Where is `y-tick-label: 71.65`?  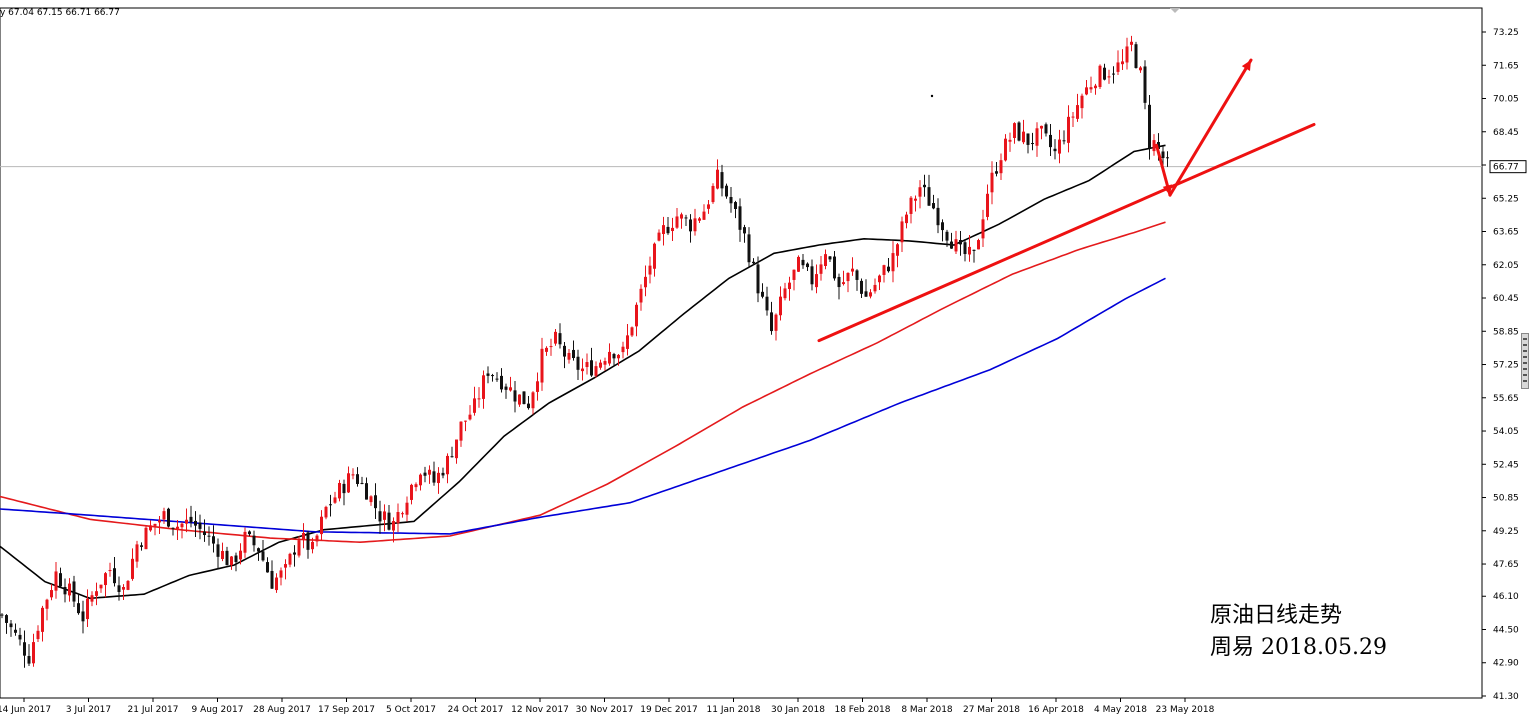 y-tick-label: 71.65 is located at coordinates (1506, 66).